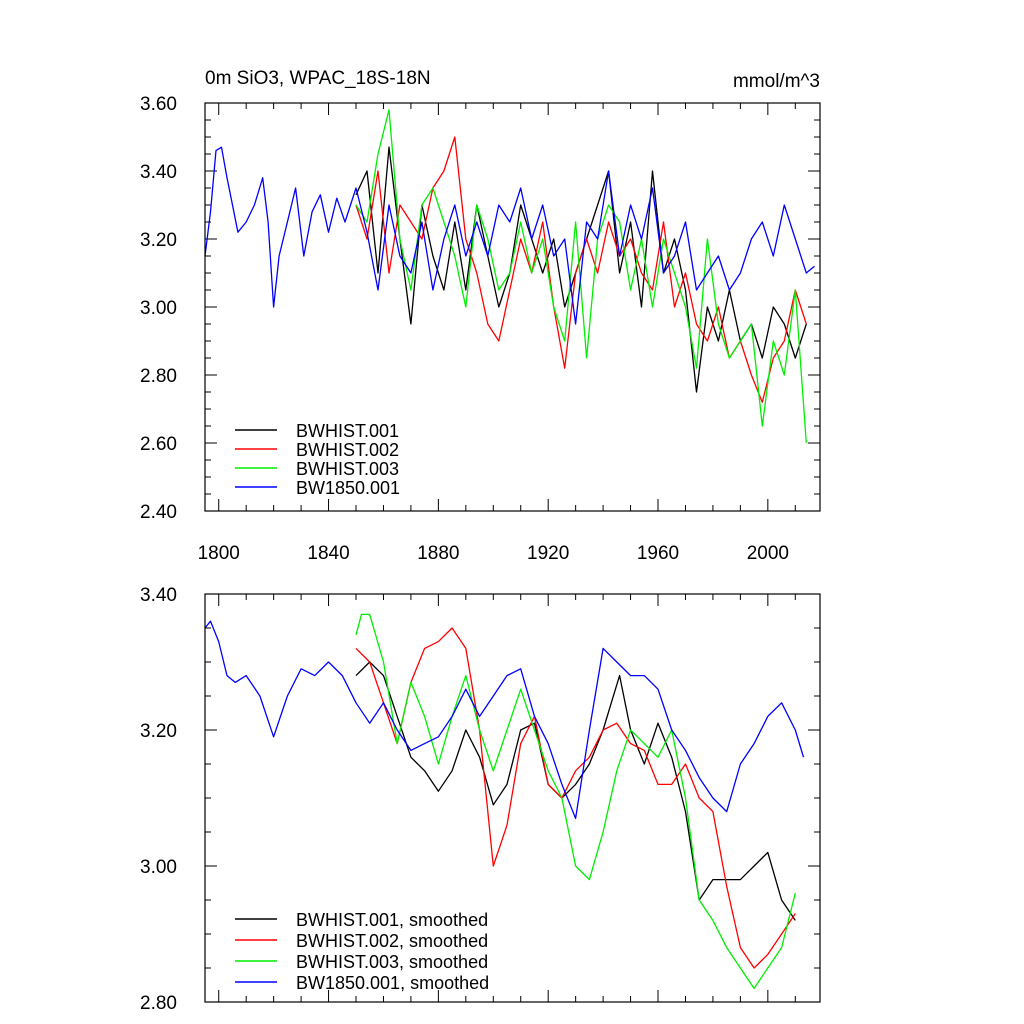  Describe the element at coordinates (347, 431) in the screenshot. I see `legend-label: BWHIST.001` at that location.